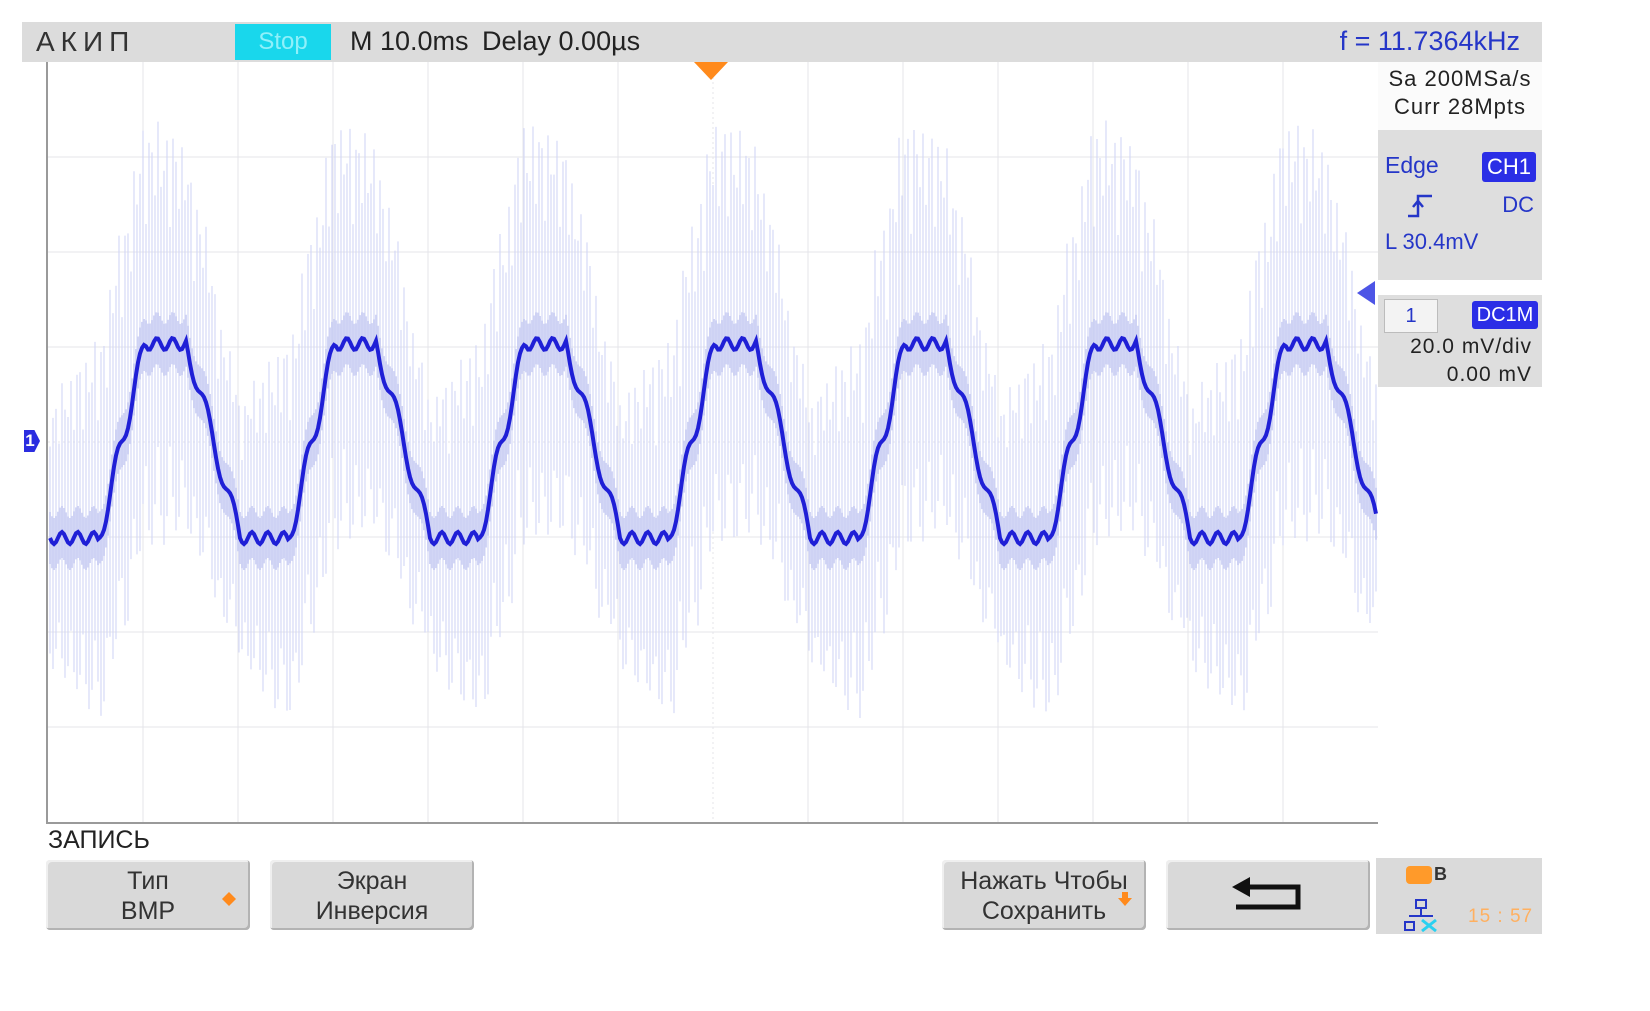  I want to click on softkey-return, so click(1268, 895).